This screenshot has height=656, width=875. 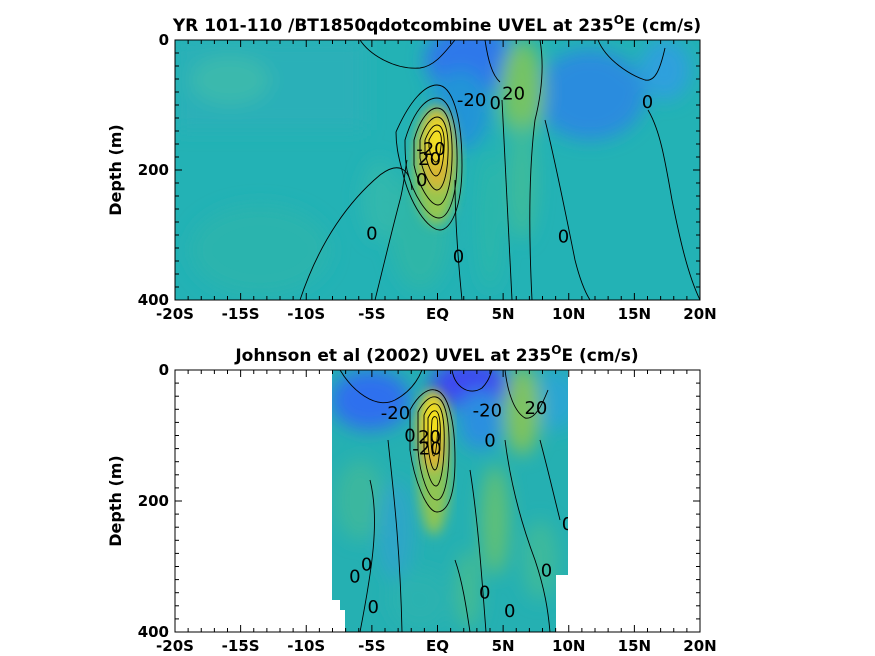 I want to click on bottom-x-tick-label: 15N, so click(x=634, y=646).